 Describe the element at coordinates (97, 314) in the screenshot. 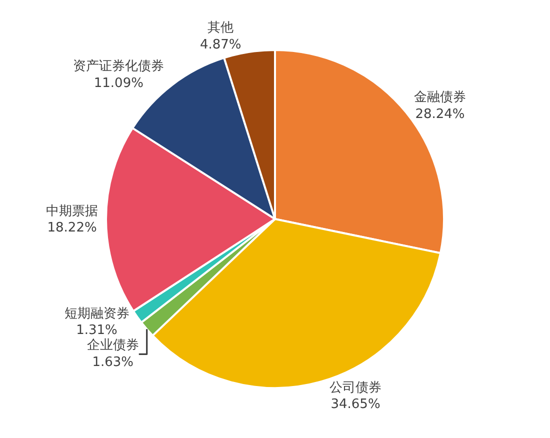

I see `slice-label: 短期融资券` at that location.